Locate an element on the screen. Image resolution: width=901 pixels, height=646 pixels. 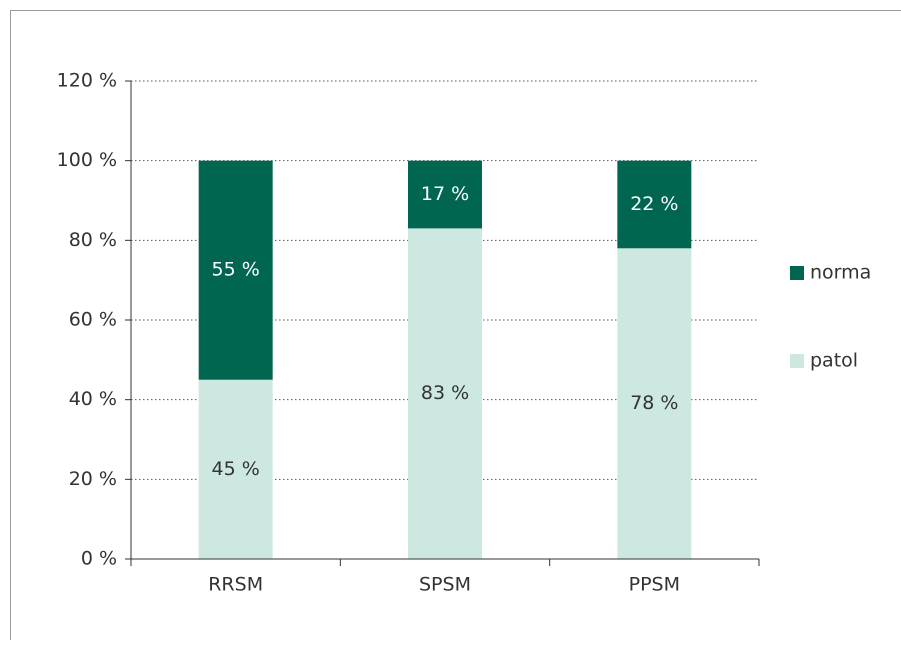
data-label: 22 % is located at coordinates (654, 204).